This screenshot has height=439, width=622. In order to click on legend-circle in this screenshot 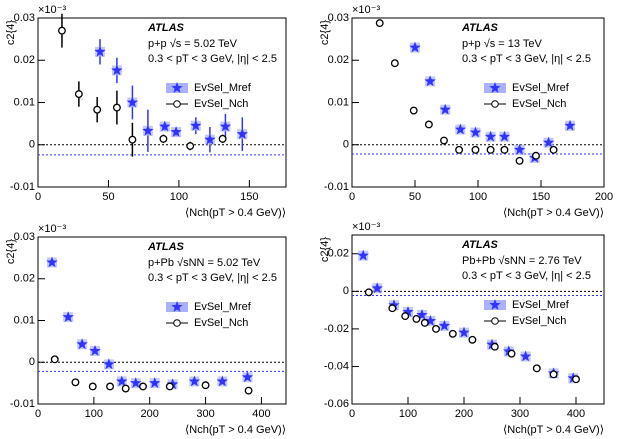, I will do `click(495, 321)`.